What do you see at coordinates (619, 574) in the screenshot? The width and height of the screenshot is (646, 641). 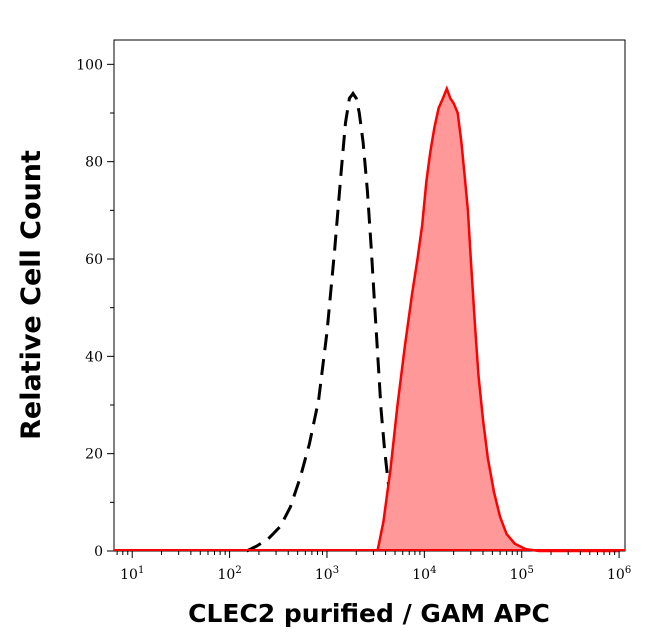 I see `x-tick-label: 10⁶` at bounding box center [619, 574].